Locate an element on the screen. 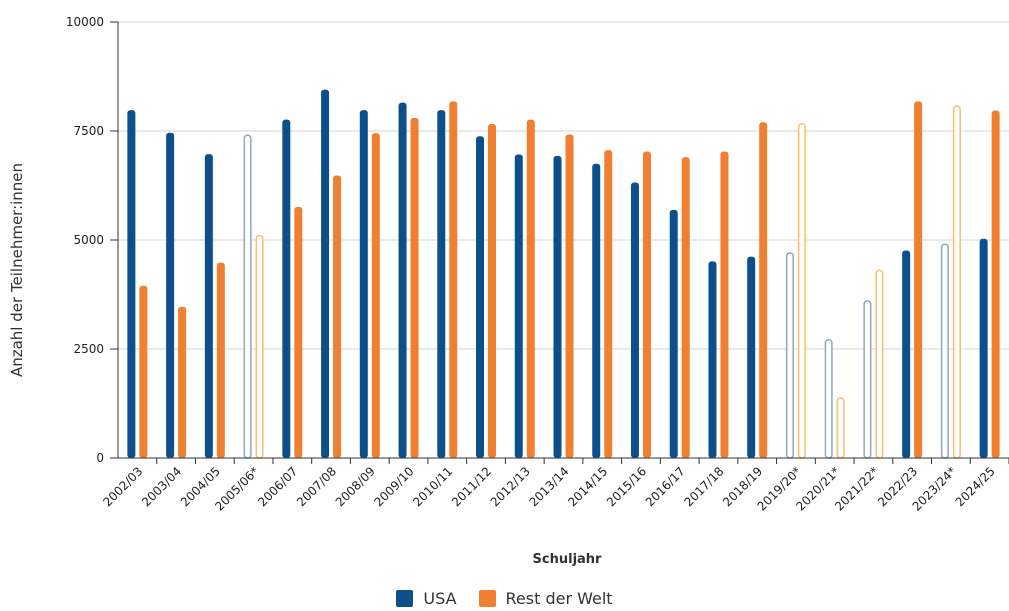 The height and width of the screenshot is (611, 1009). y-axis-title: Anzahl der Teilnehmer:innen is located at coordinates (17, 270).